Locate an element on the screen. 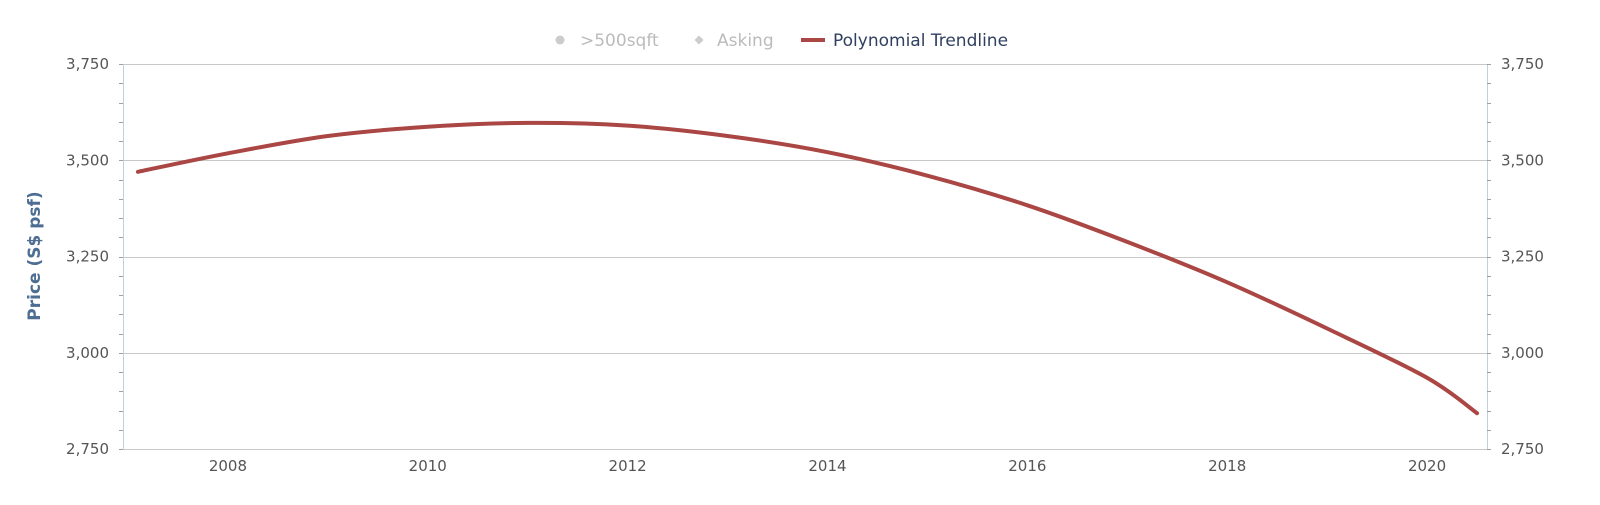  y-tick-label-right: 3,000 is located at coordinates (1522, 353).